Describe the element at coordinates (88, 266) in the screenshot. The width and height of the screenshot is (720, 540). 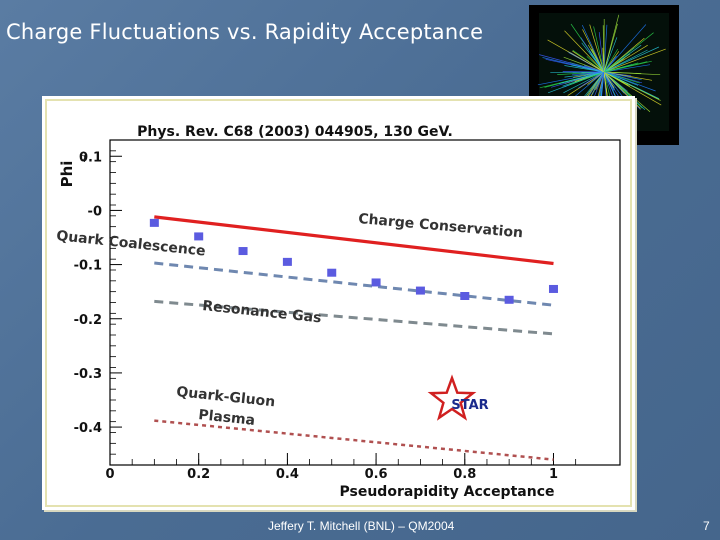
I see `y-tick-label: -0.1` at that location.